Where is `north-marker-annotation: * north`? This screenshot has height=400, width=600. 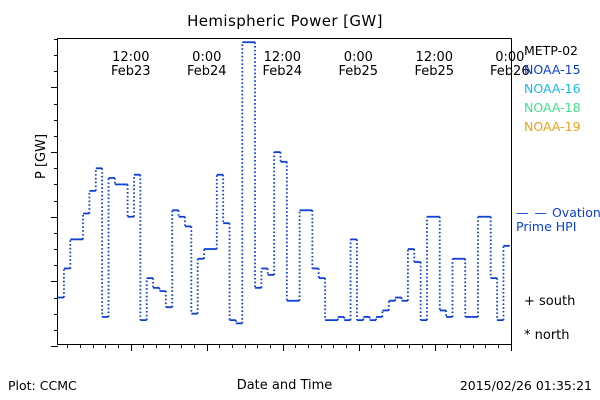
north-marker-annotation: * north is located at coordinates (547, 335).